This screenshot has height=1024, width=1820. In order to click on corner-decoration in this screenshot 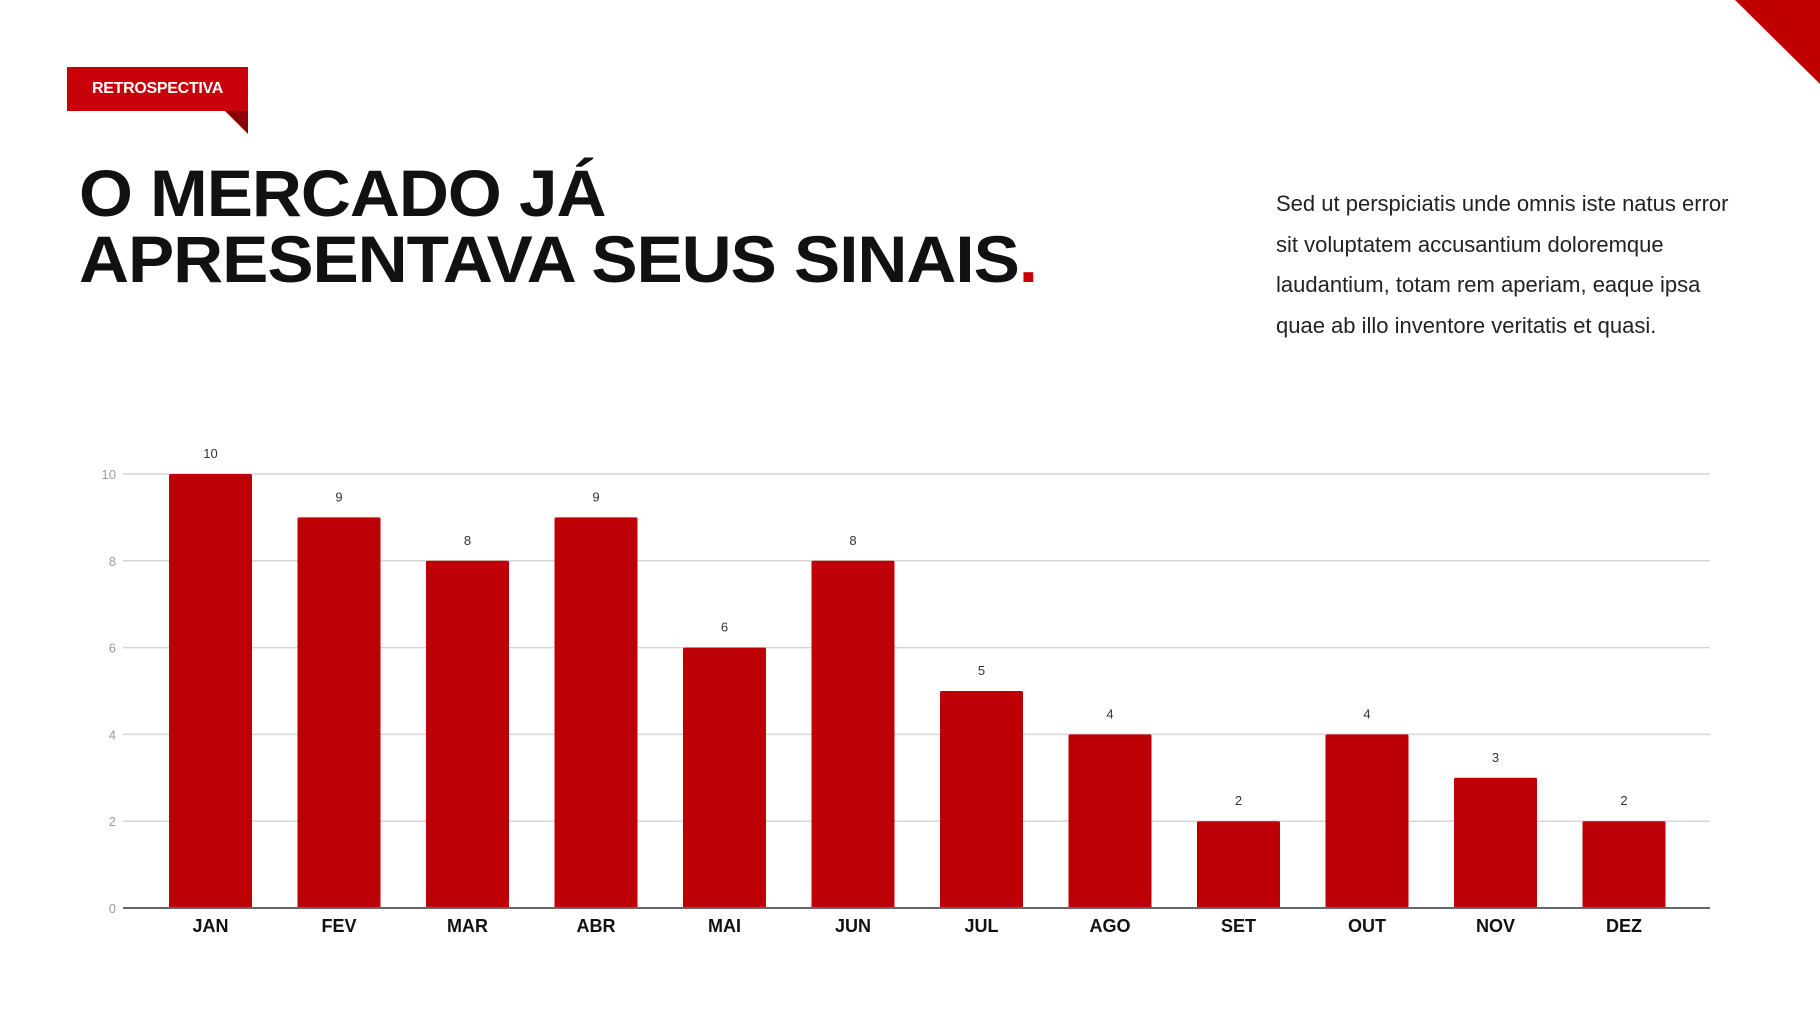, I will do `click(1777, 42)`.